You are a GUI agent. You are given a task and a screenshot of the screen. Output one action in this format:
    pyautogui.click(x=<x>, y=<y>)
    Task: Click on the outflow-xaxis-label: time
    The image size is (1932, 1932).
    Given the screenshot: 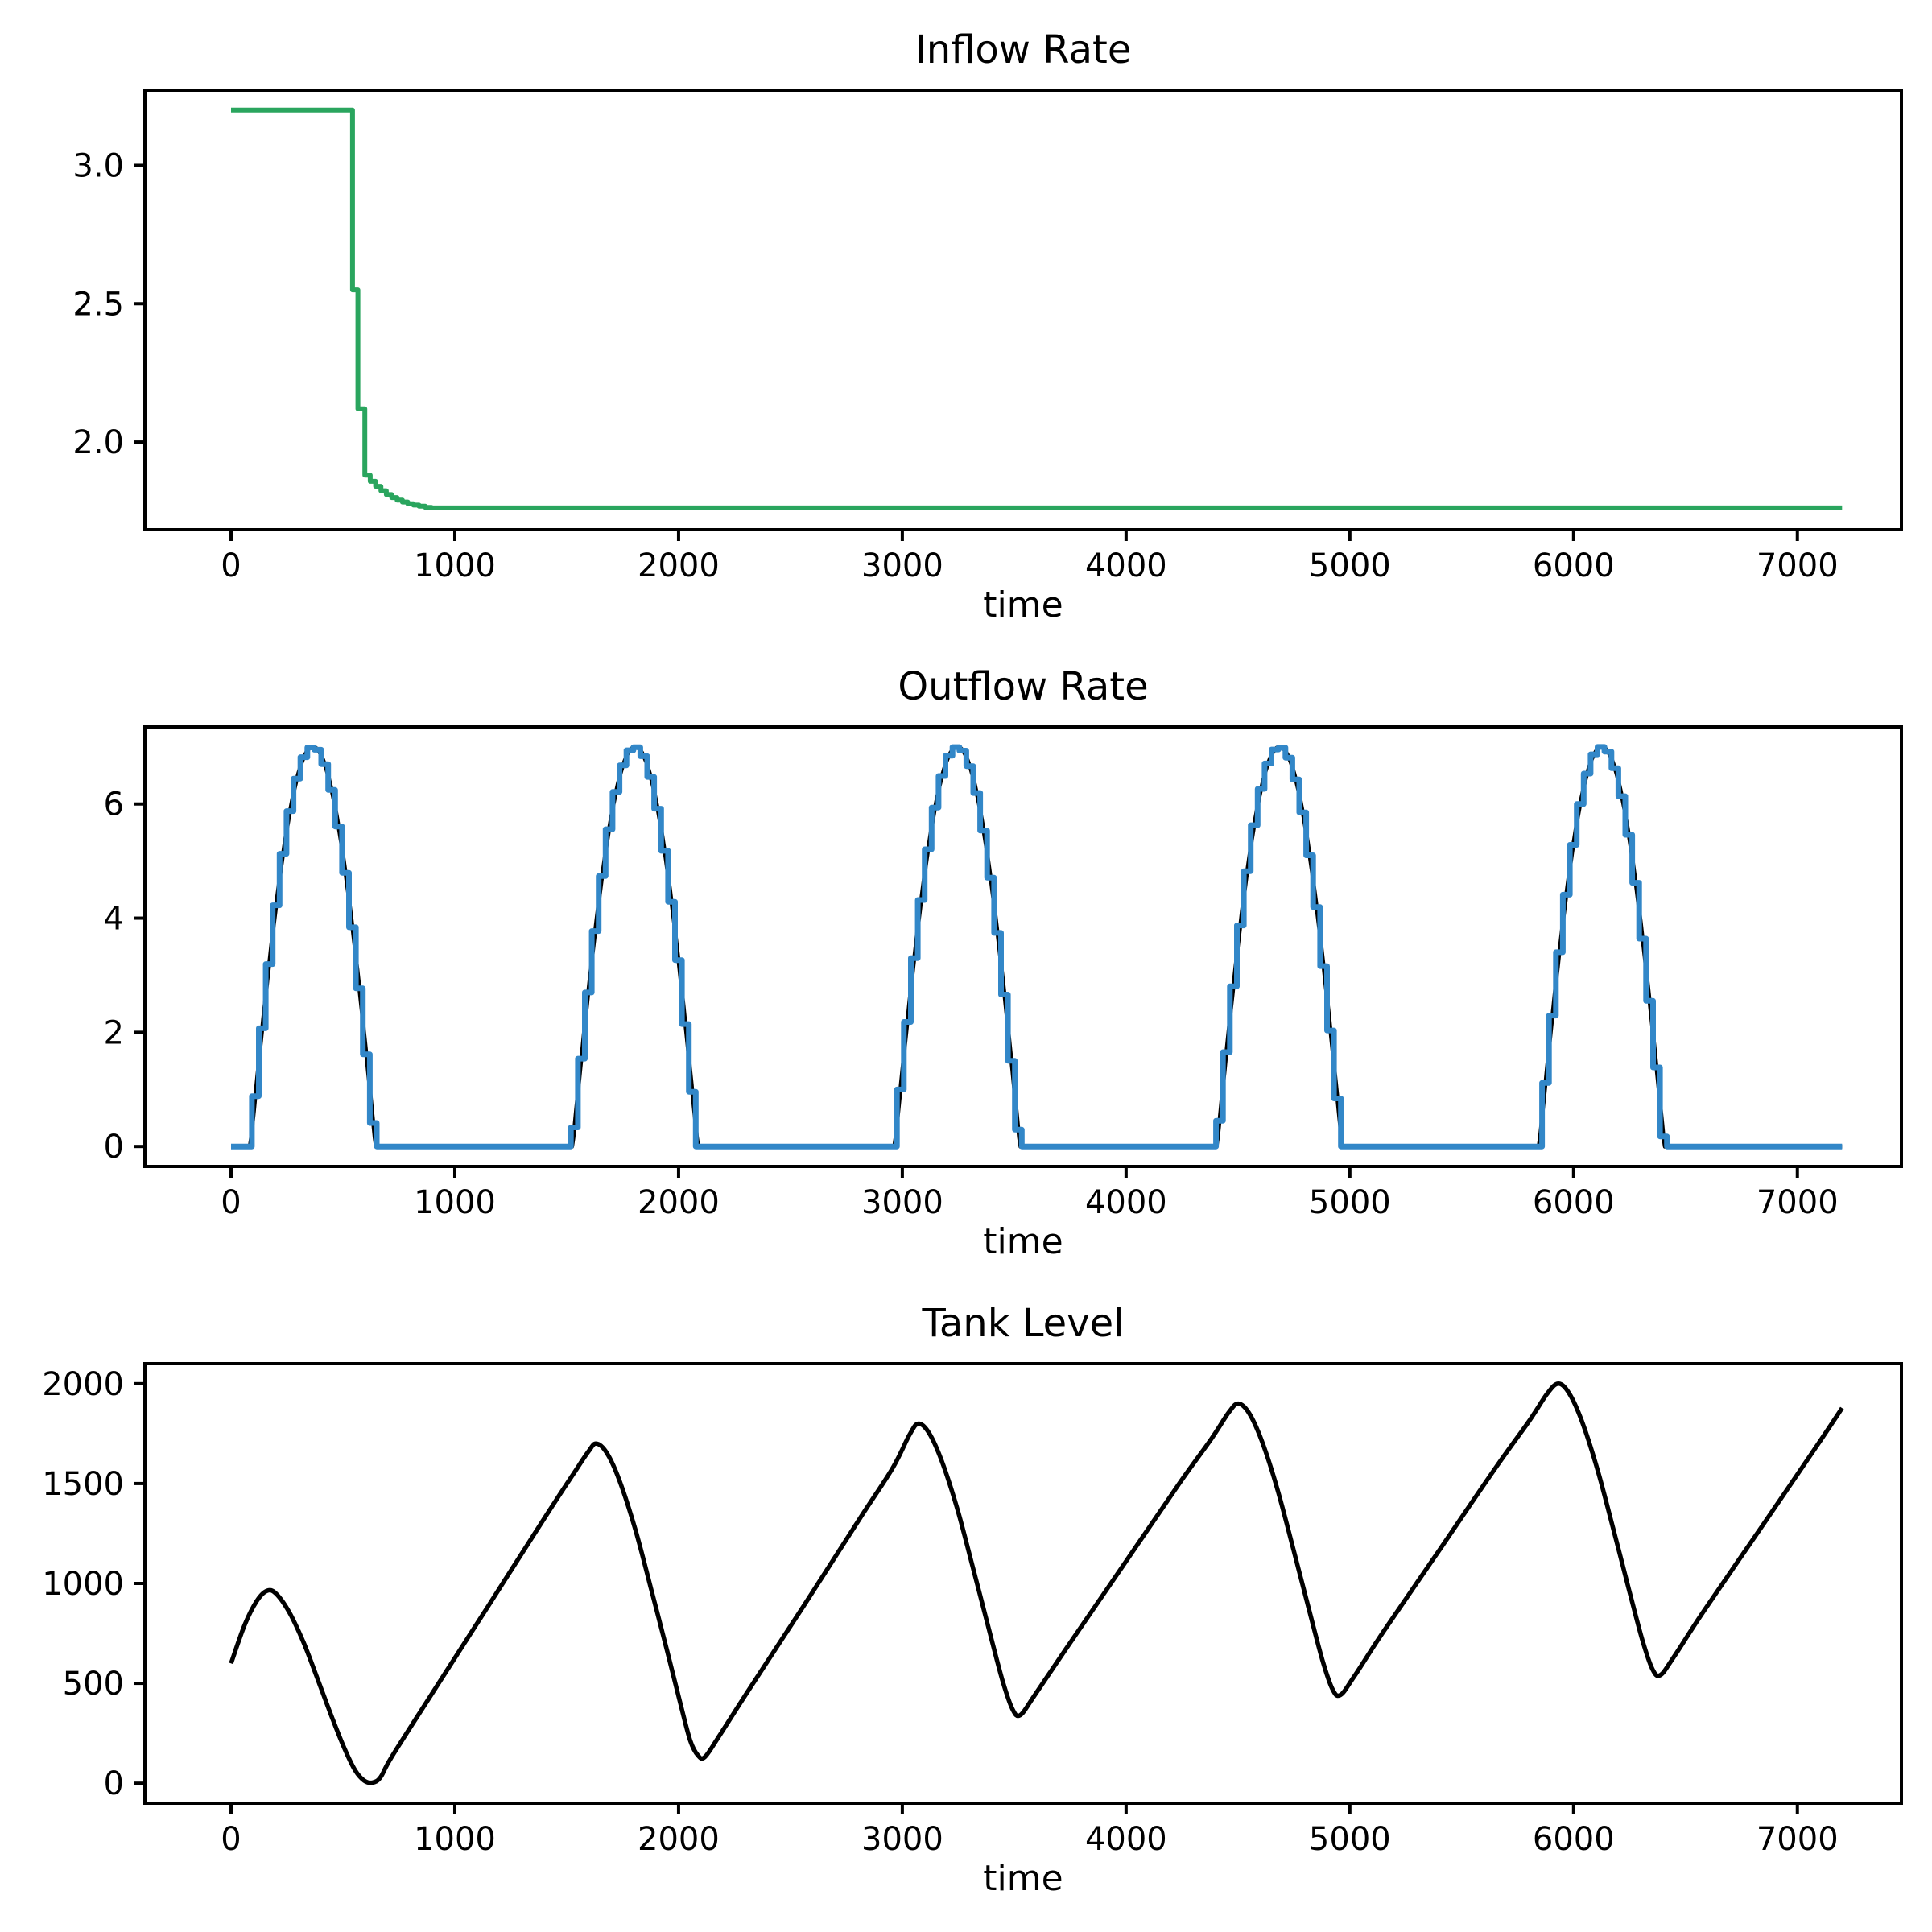 What is the action you would take?
    pyautogui.click(x=1023, y=1241)
    